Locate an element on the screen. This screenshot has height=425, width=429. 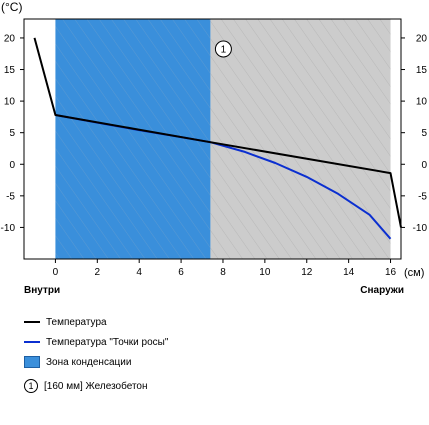
y-tick-label-right: 0 is located at coordinates (424, 165).